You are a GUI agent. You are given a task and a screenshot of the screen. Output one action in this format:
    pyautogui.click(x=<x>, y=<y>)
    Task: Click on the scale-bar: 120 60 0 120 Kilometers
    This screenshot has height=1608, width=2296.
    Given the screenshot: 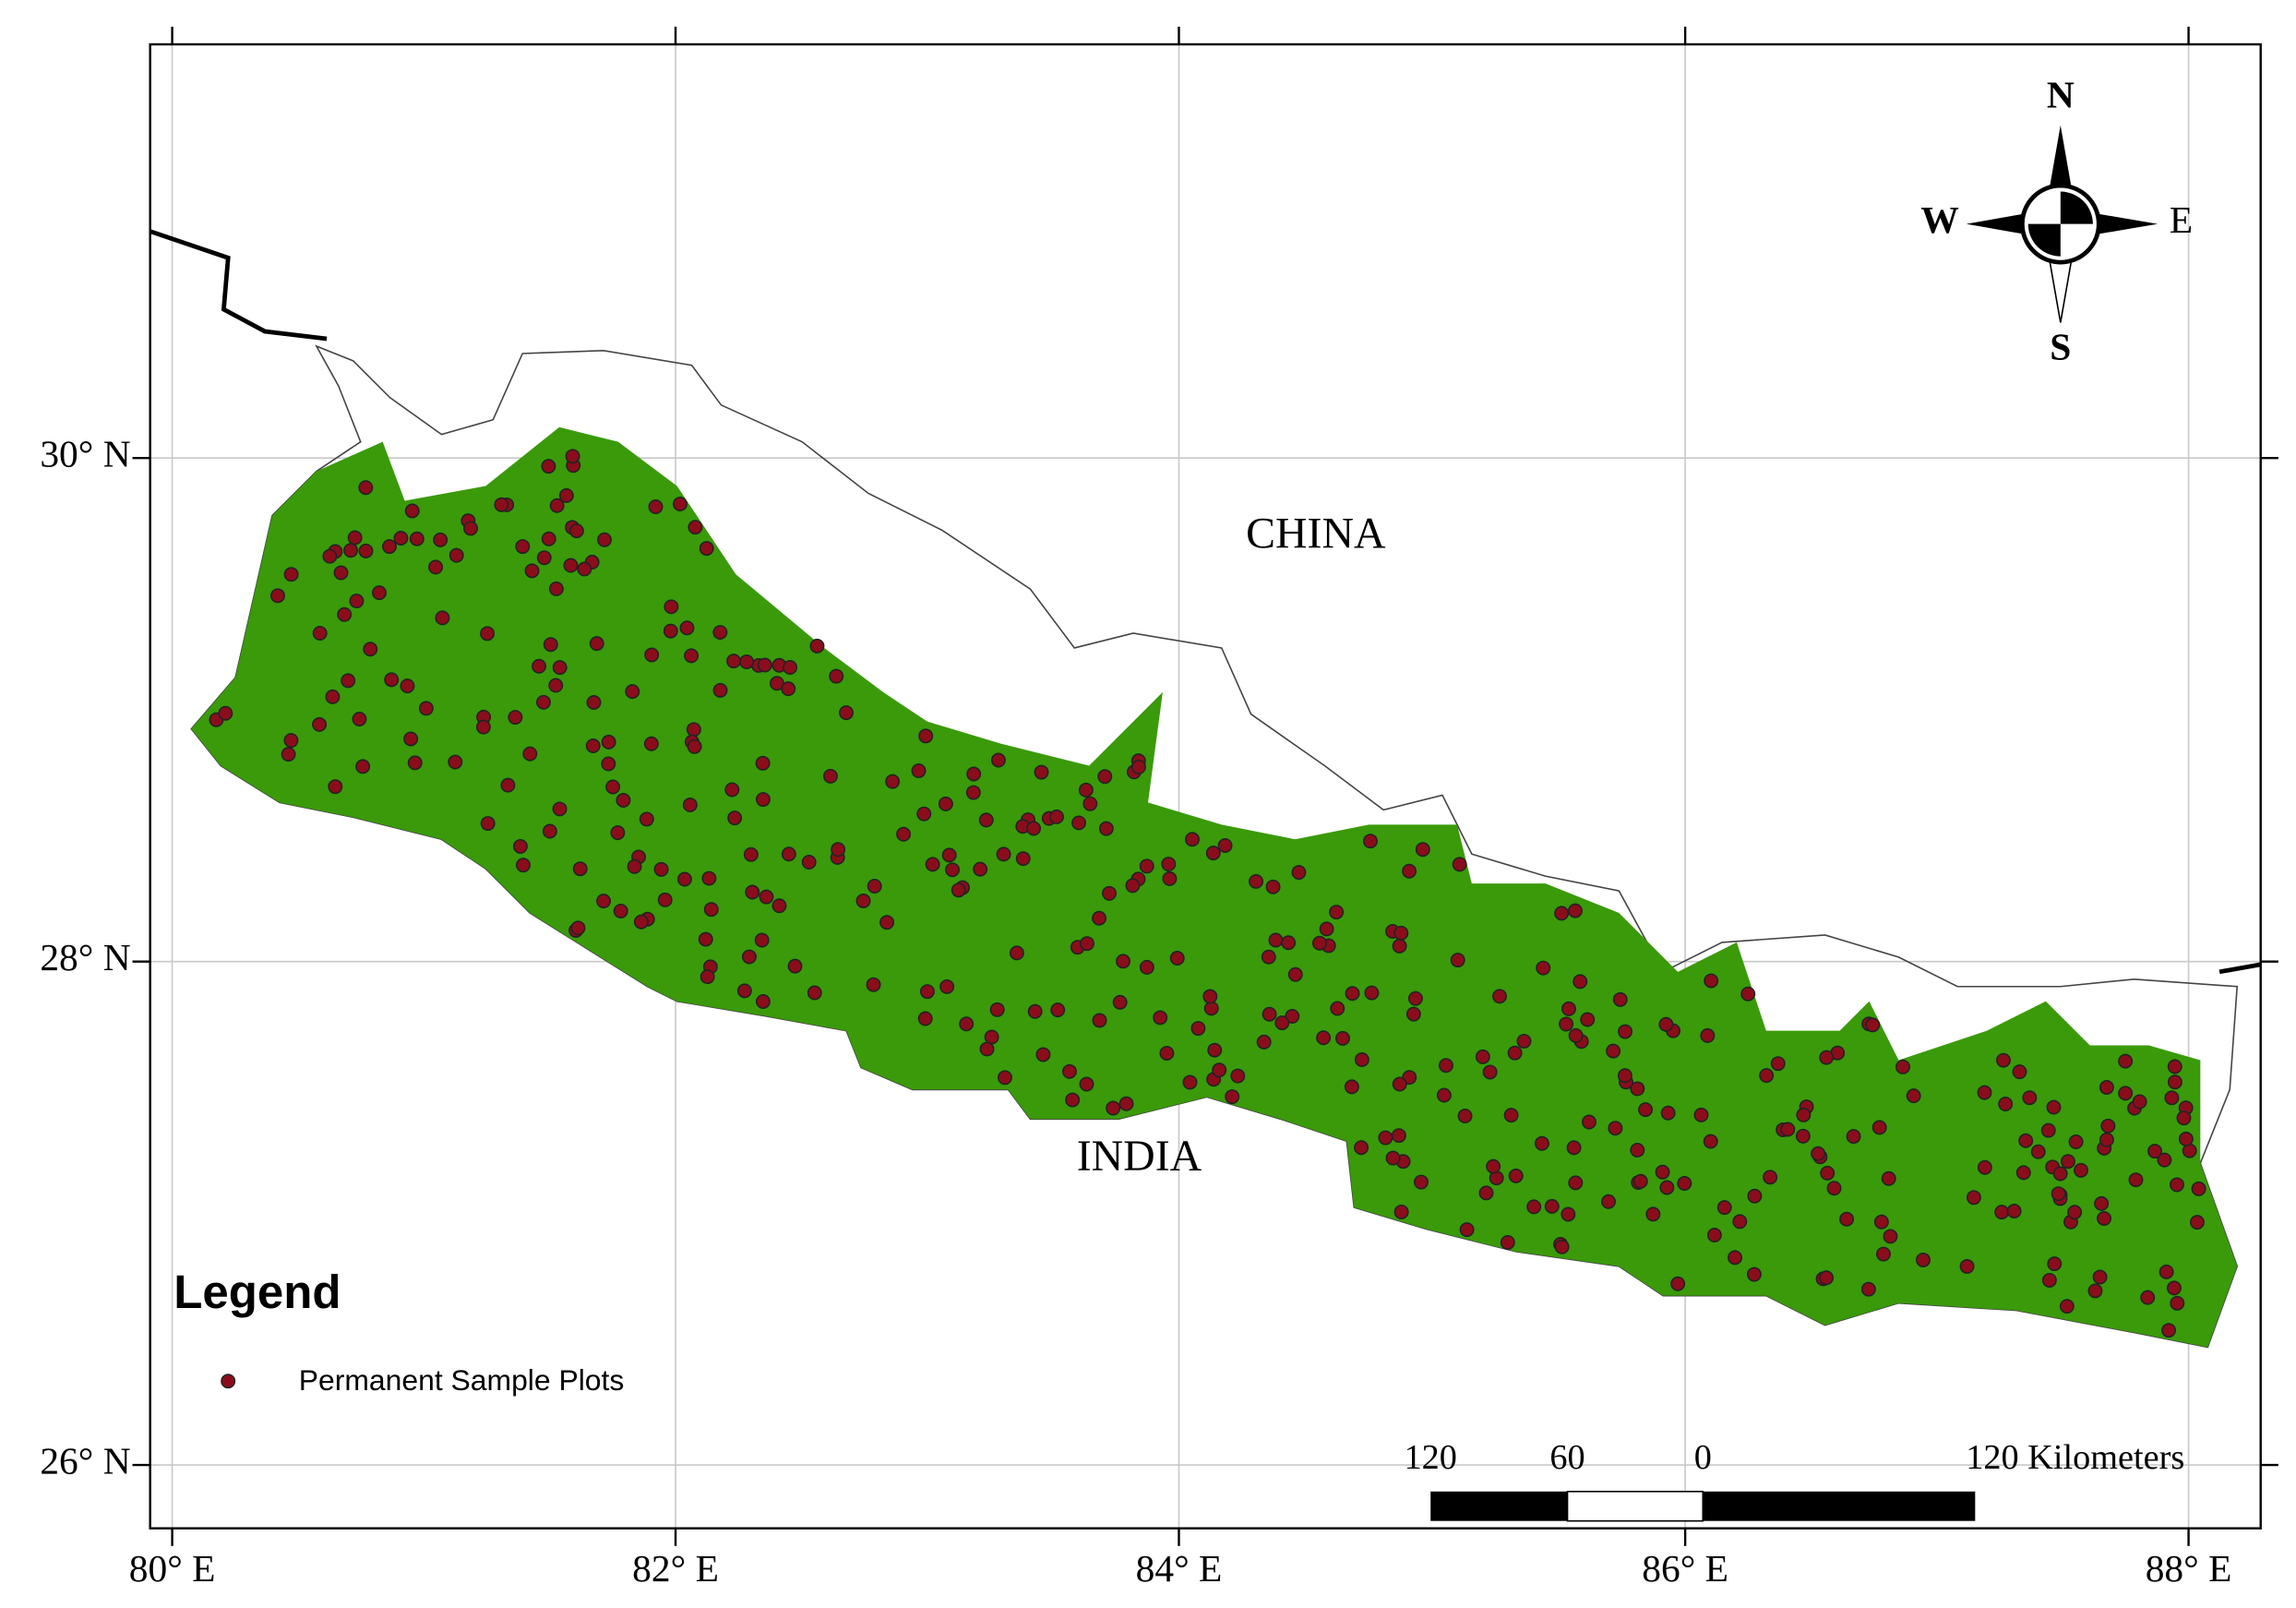 What is the action you would take?
    pyautogui.click(x=1794, y=1480)
    